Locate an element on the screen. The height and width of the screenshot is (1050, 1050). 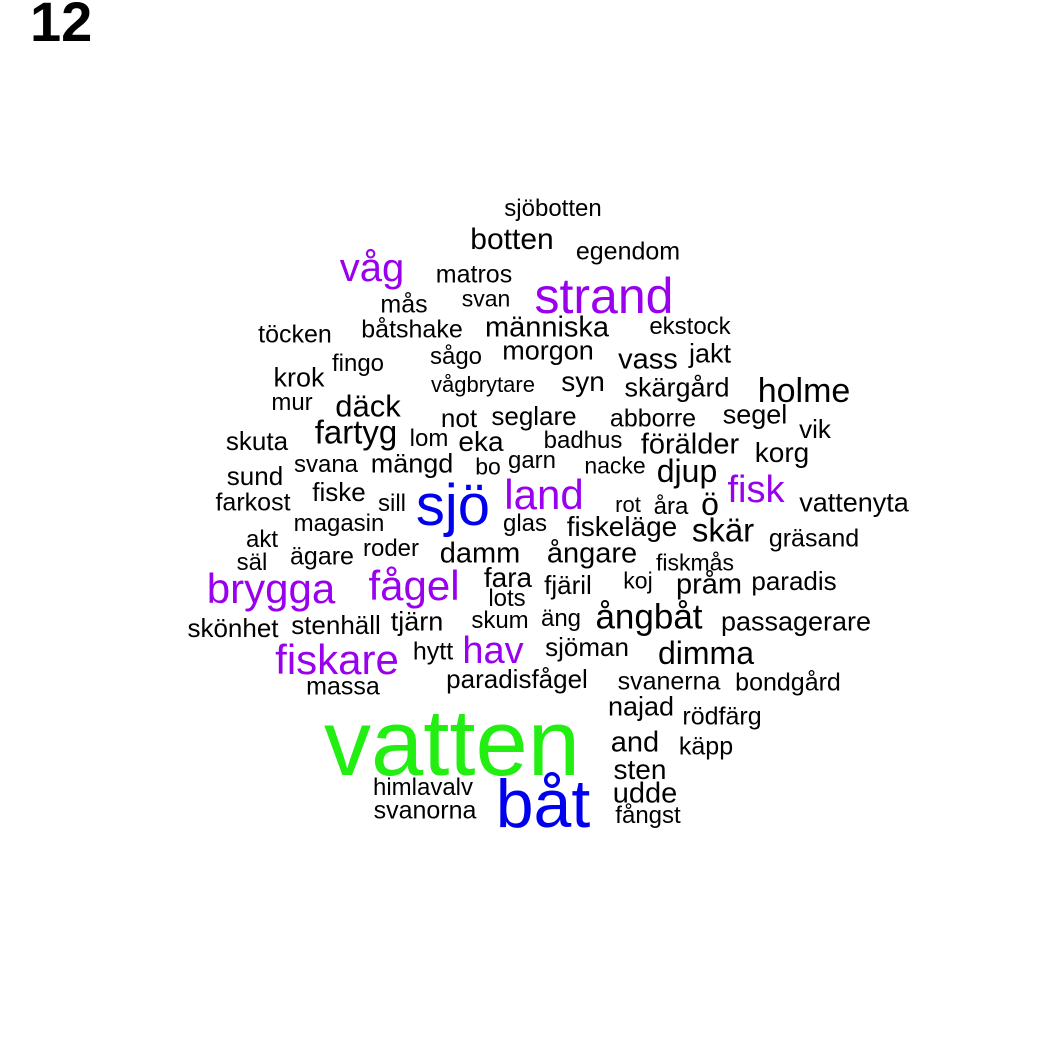
word-svan: svan is located at coordinates (486, 298).